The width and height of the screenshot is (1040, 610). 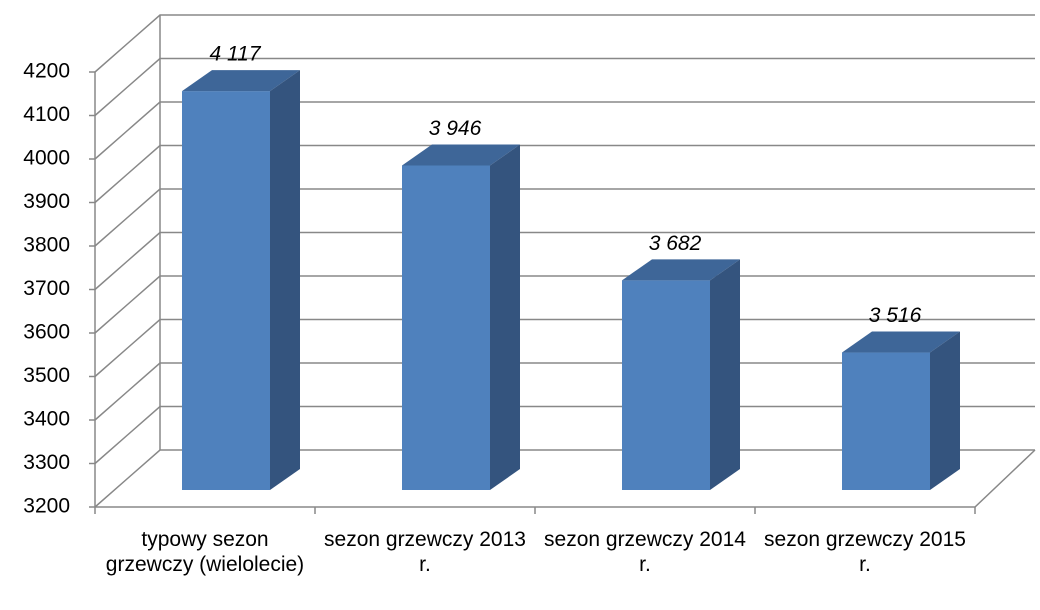 I want to click on x-tick-label: typowy sezon grzewczy (wielolecie), so click(x=205, y=552).